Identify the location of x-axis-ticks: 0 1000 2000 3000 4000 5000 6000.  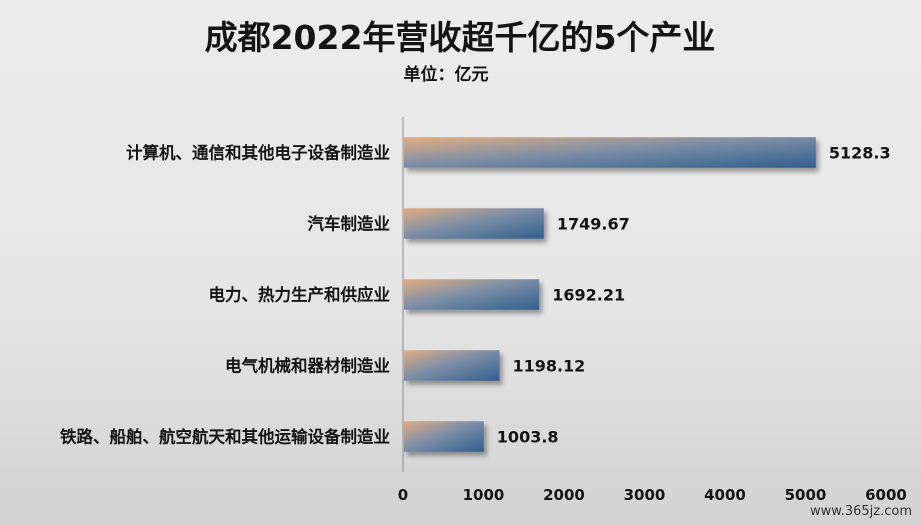
(652, 495).